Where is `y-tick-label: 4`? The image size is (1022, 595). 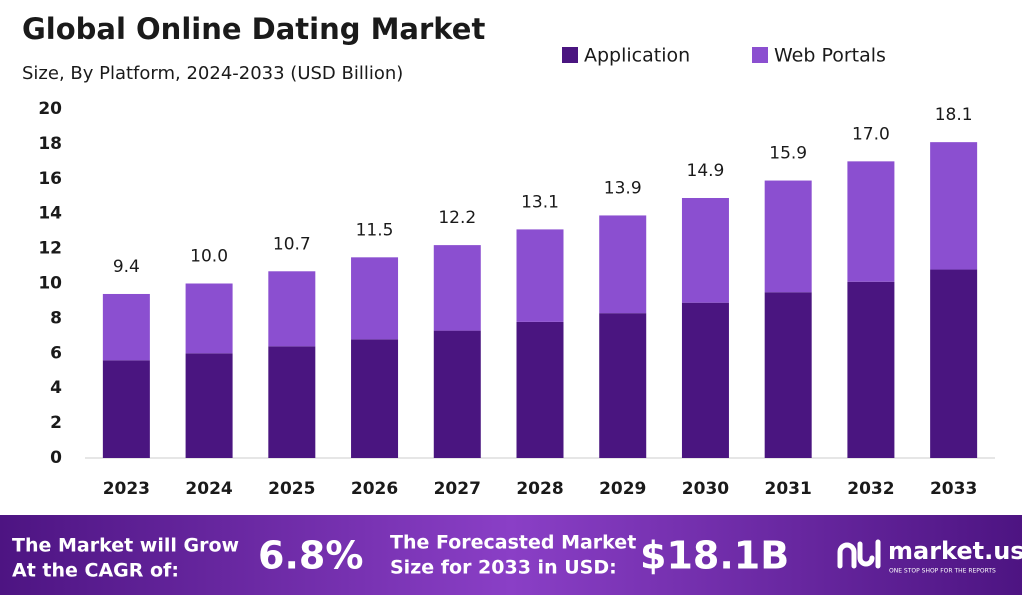
y-tick-label: 4 is located at coordinates (56, 388).